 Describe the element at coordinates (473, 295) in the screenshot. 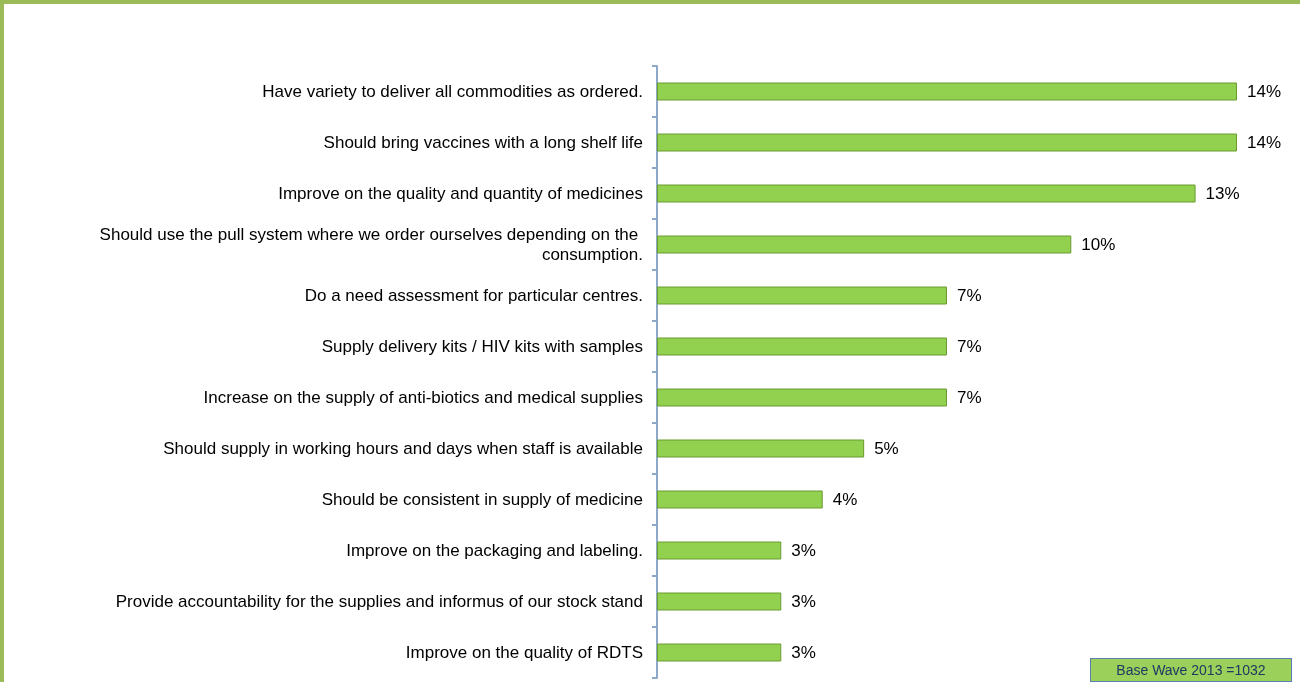

I see `y-tick-label: Do a need assessment for particular centres.` at that location.